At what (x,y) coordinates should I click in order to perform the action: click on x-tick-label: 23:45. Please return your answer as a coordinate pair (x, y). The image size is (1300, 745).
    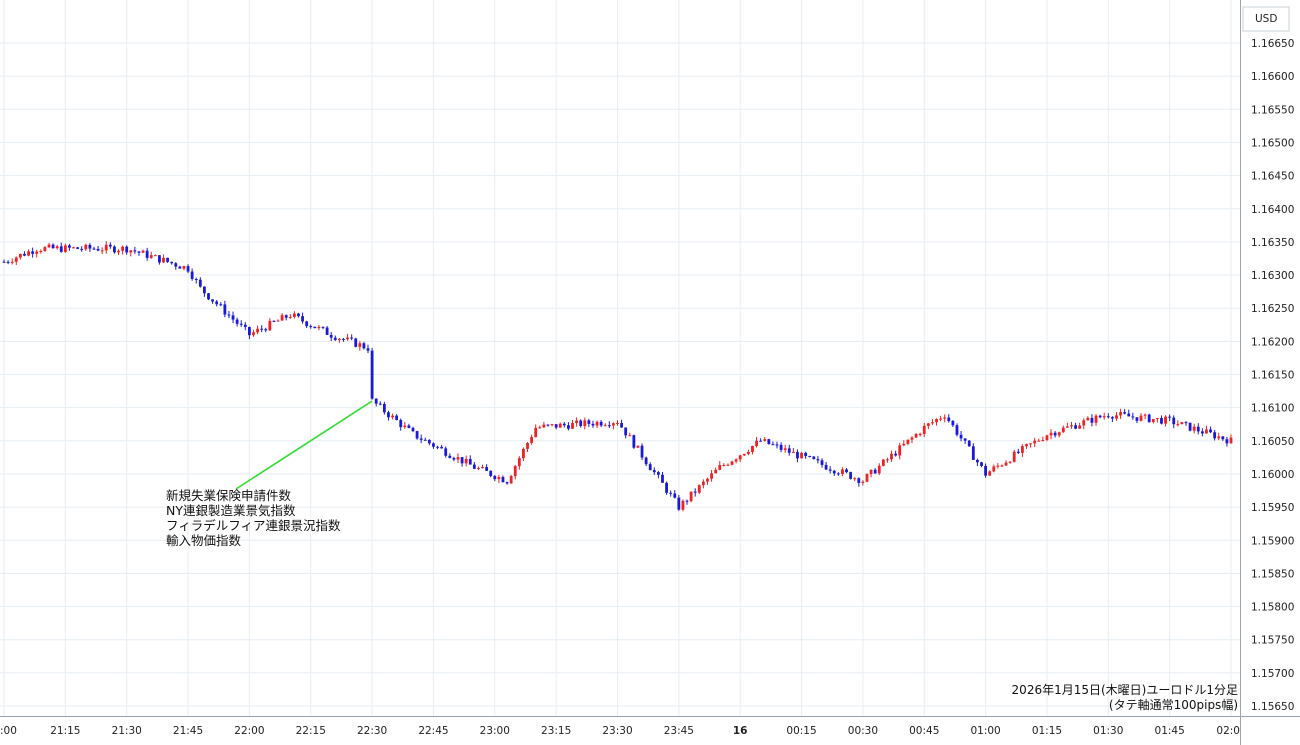
    Looking at the image, I should click on (679, 731).